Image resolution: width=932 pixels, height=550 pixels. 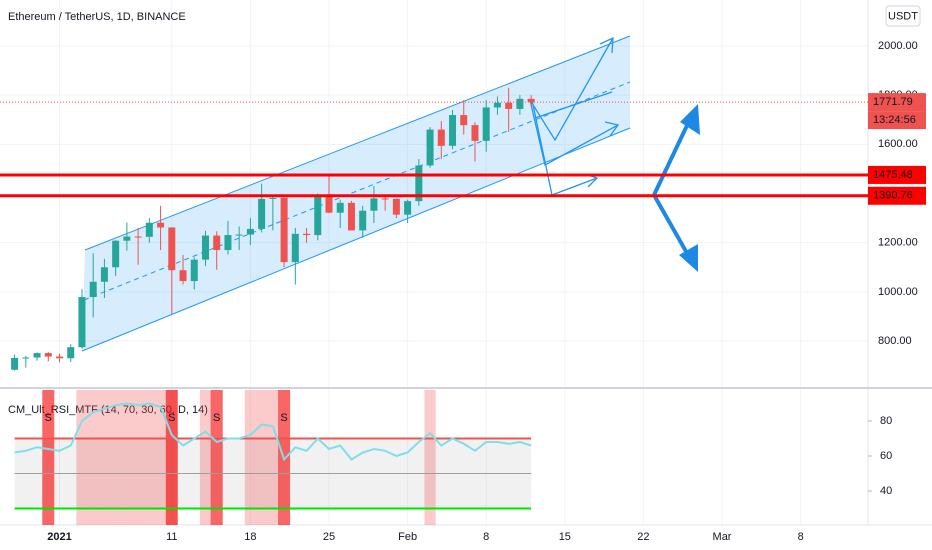 What do you see at coordinates (886, 491) in the screenshot?
I see `y-tick-label: 40` at bounding box center [886, 491].